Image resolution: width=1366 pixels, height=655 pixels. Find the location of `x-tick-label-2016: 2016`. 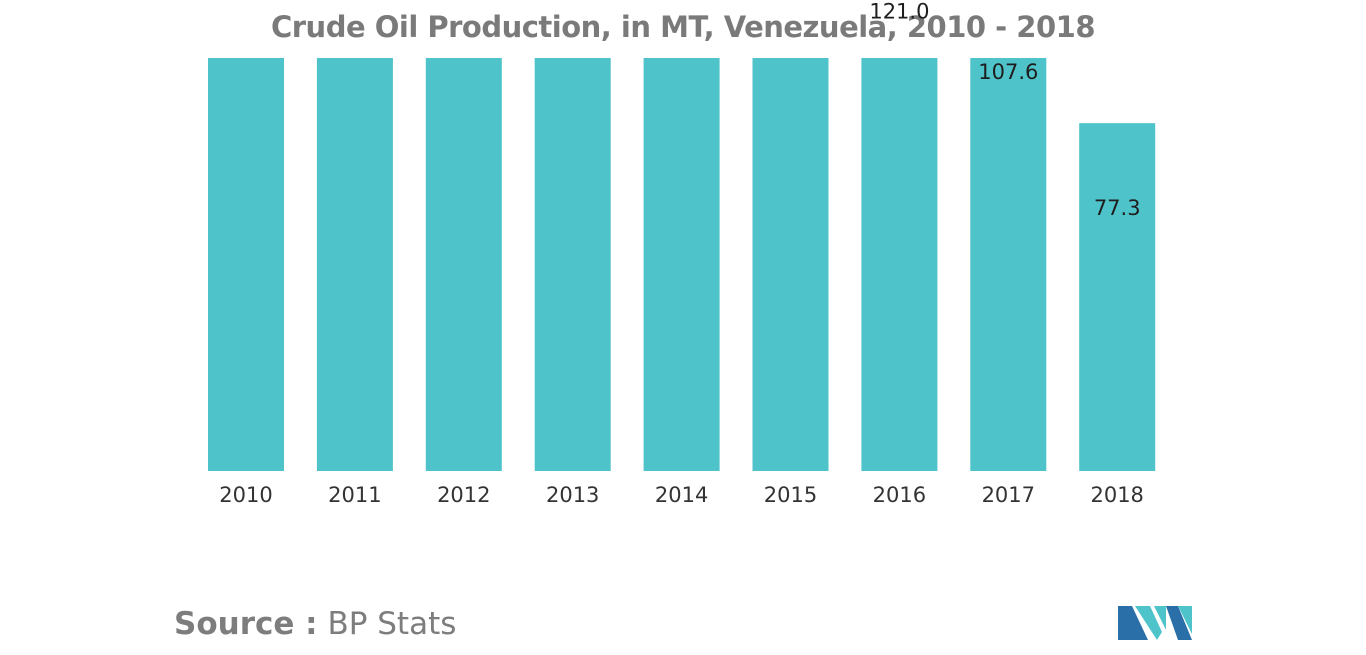

x-tick-label-2016: 2016 is located at coordinates (899, 495).